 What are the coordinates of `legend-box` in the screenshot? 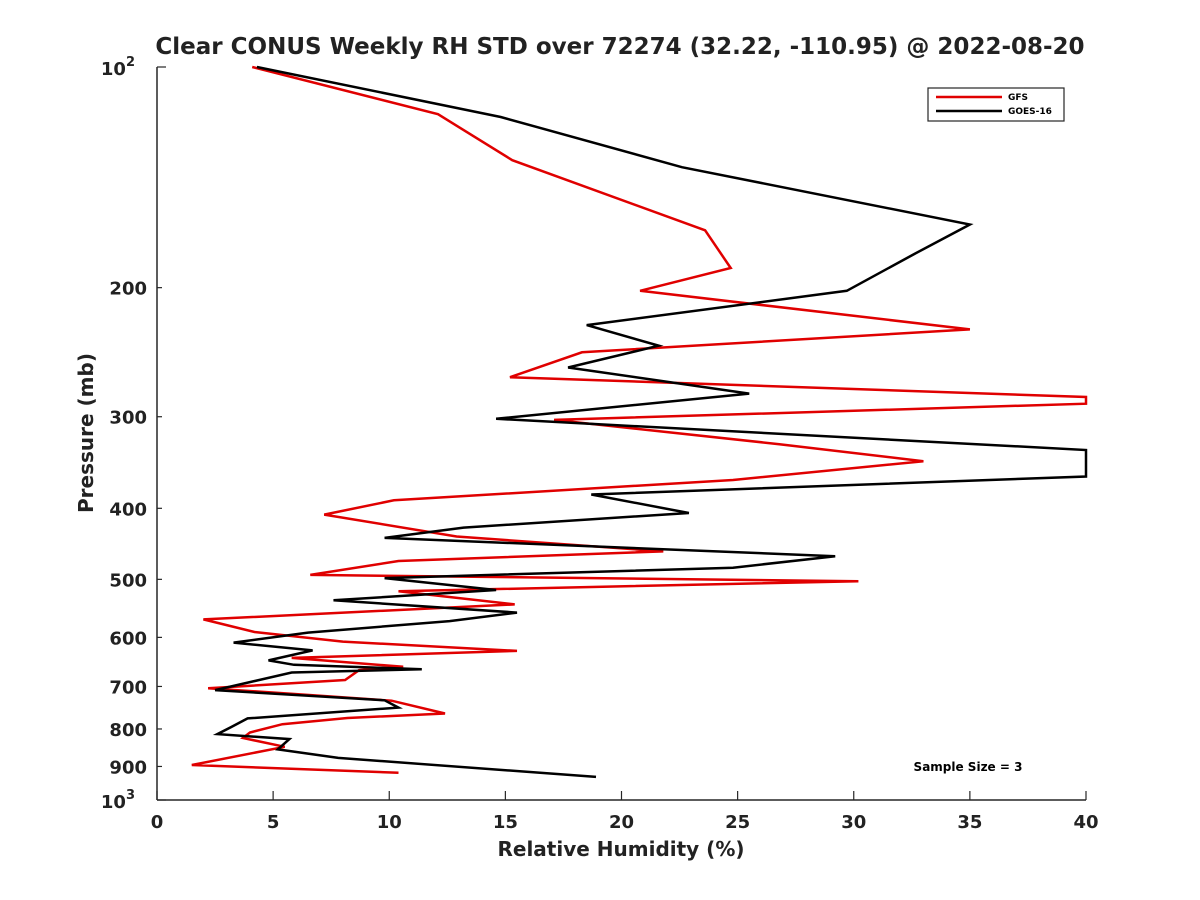 It's located at (996, 104).